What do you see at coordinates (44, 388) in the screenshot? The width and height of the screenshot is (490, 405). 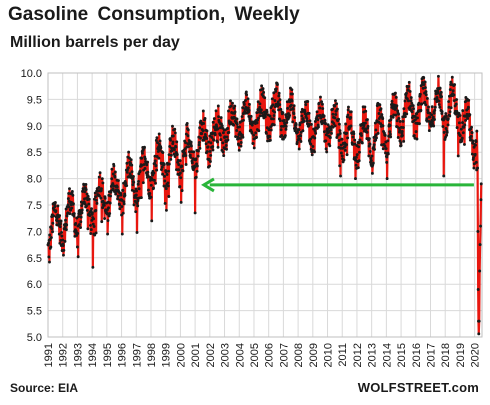 I see `source-label: Source: EIA` at bounding box center [44, 388].